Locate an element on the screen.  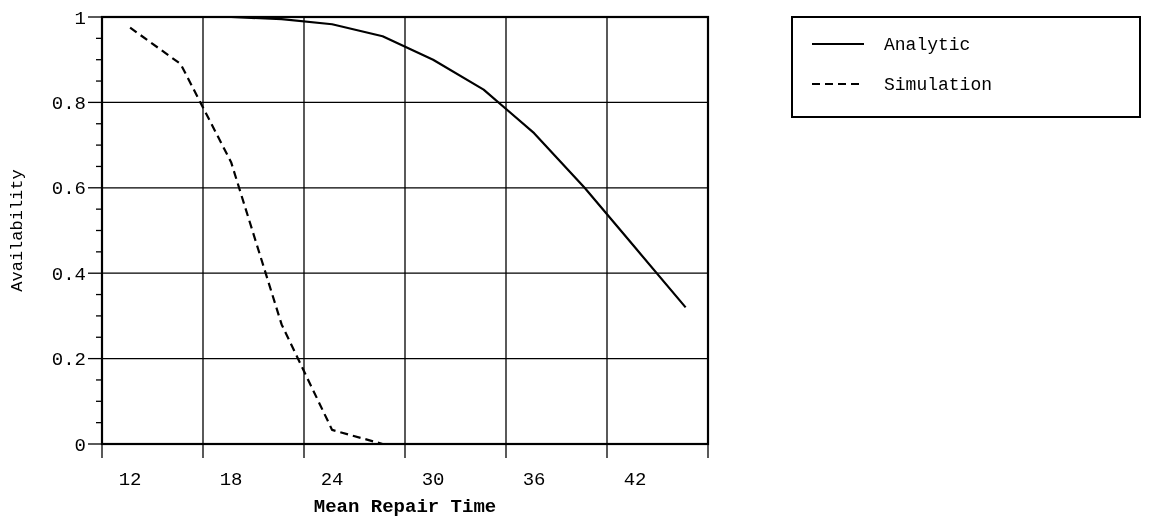
x-tick-label: 24 is located at coordinates (332, 480).